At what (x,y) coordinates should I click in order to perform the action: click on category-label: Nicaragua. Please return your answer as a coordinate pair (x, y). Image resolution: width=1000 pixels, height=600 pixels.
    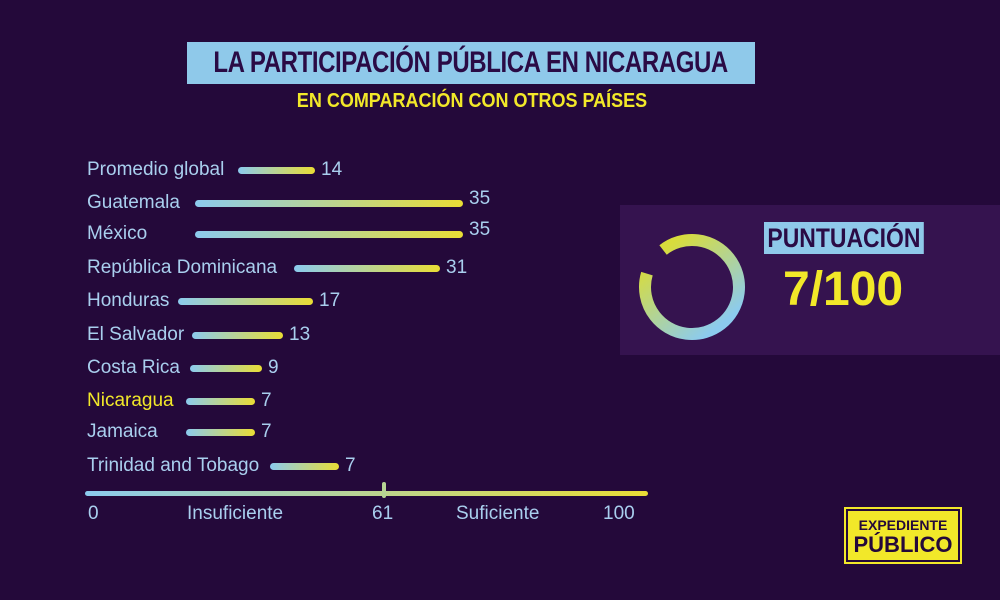
    Looking at the image, I should click on (130, 400).